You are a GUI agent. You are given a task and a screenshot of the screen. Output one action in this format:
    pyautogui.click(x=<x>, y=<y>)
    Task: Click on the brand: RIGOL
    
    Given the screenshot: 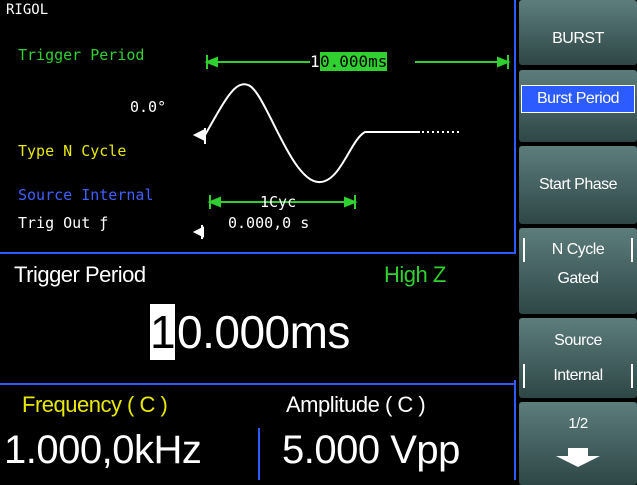 What is the action you would take?
    pyautogui.click(x=27, y=10)
    